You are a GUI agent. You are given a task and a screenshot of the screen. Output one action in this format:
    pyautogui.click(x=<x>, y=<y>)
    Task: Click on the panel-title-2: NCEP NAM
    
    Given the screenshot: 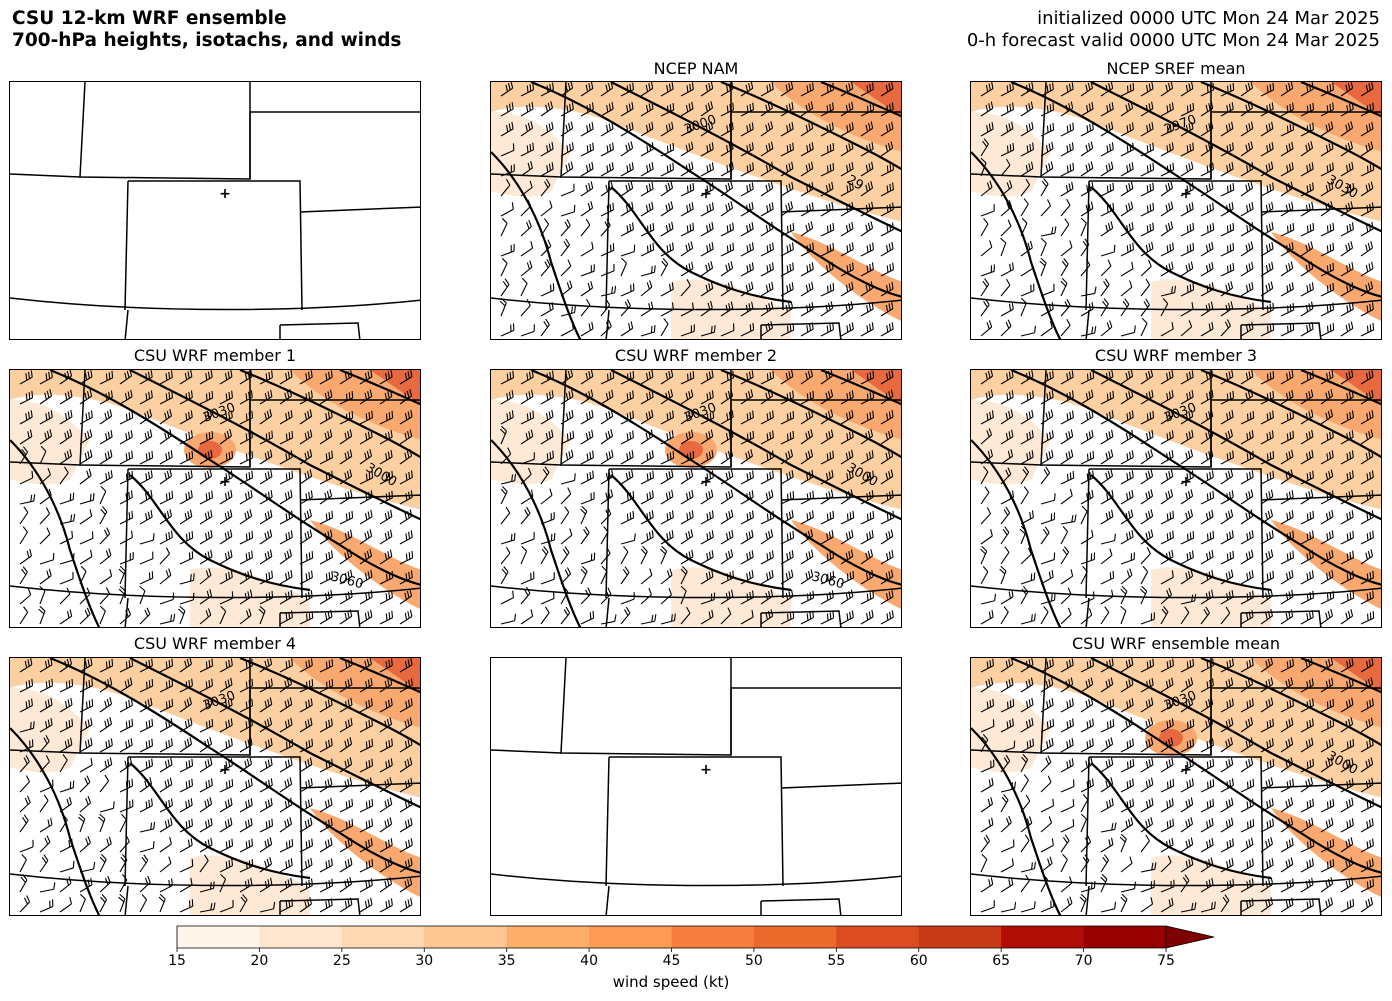 What is the action you would take?
    pyautogui.click(x=696, y=68)
    